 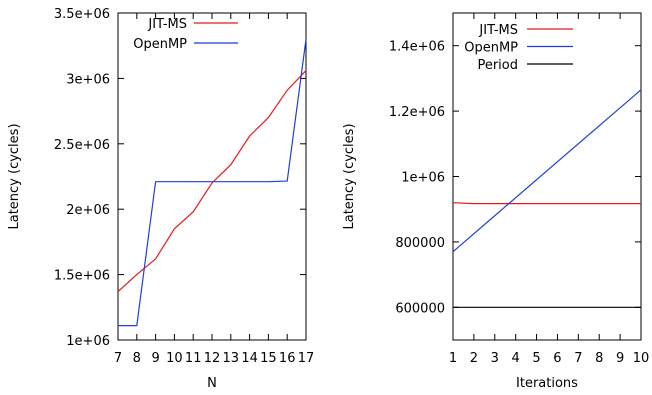 I want to click on series-line-jit-ms, so click(x=546, y=203).